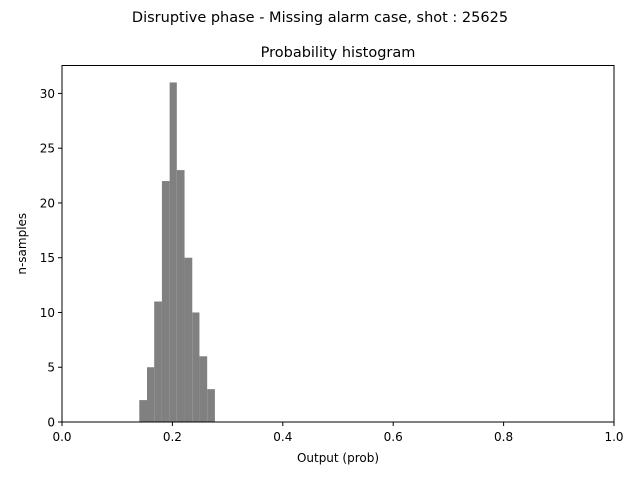 The image size is (640, 480). Describe the element at coordinates (338, 433) in the screenshot. I see `x-axis-ticks: 0.0 0.2 0.4 0.6 0.8 1.0` at that location.